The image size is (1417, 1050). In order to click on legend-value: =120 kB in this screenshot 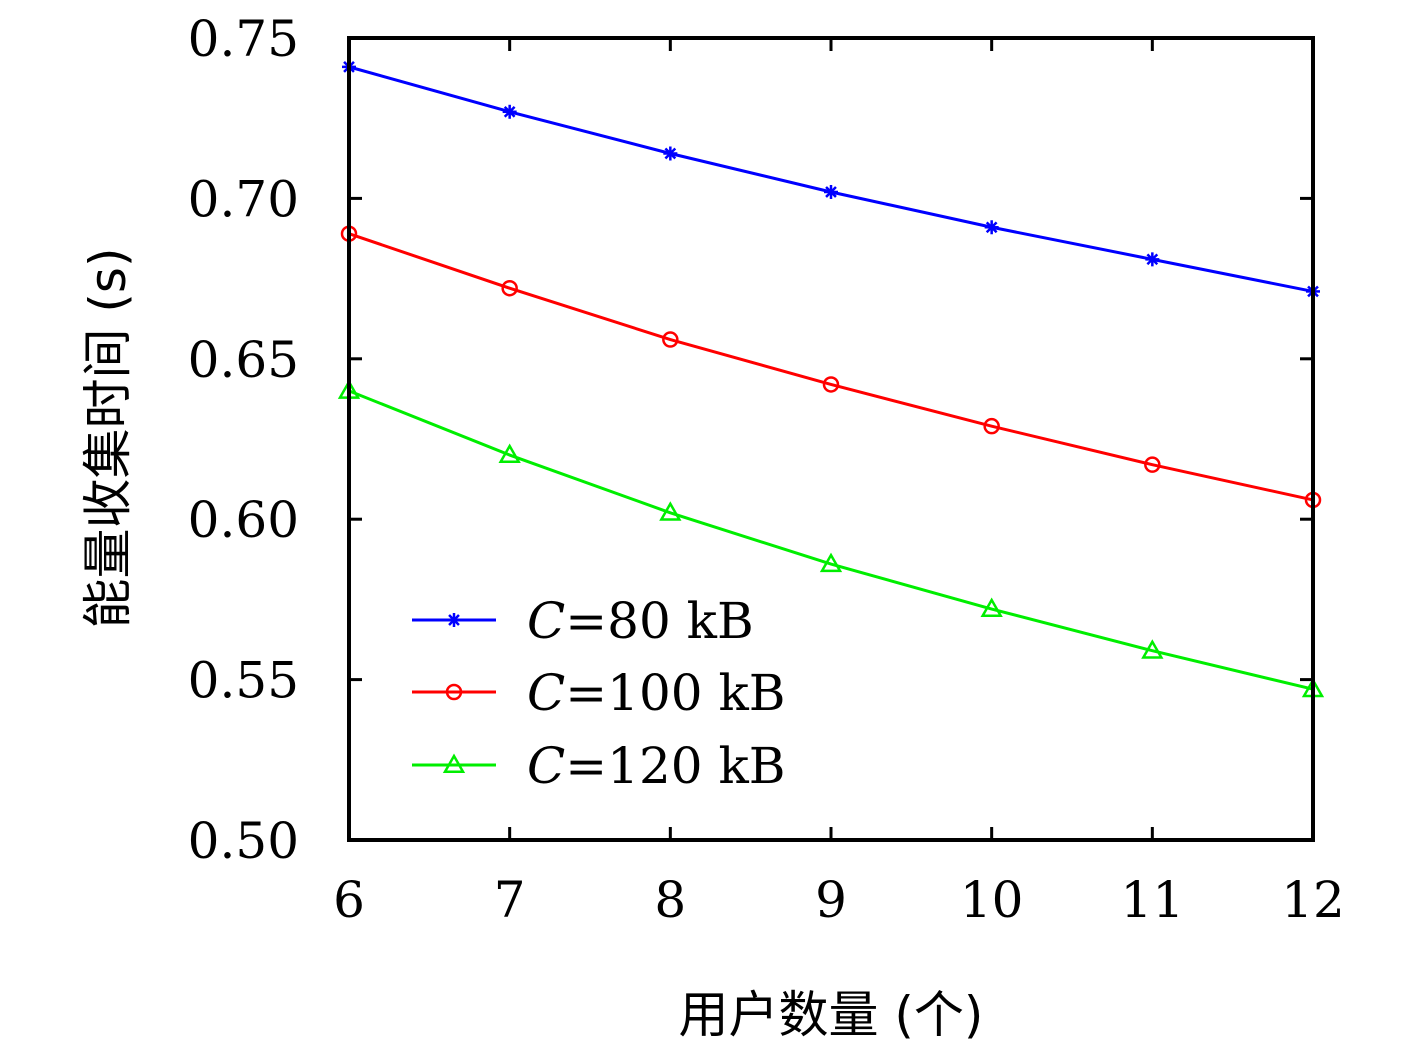, I will do `click(675, 766)`.